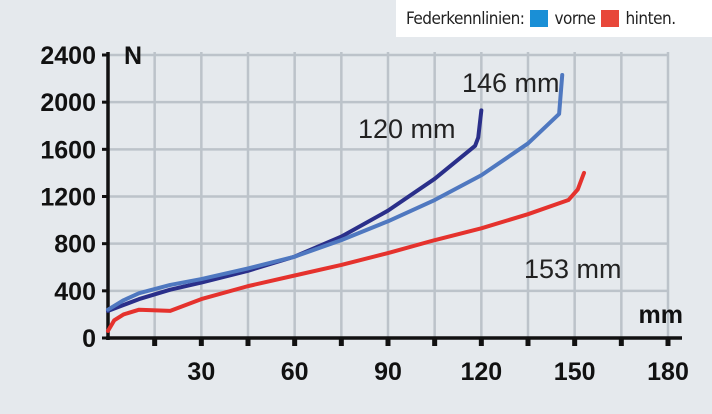  I want to click on y-tick-label: 400, so click(75, 292).